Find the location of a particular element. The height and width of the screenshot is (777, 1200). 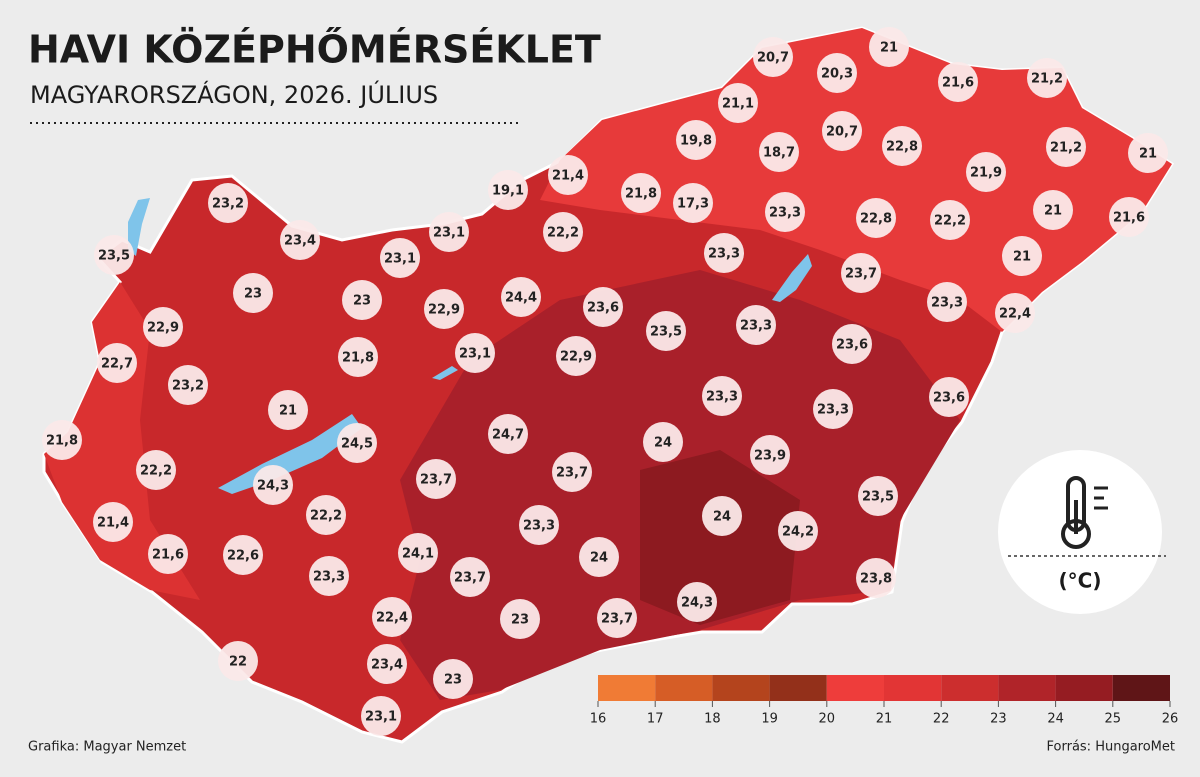

station-value: 23,4 is located at coordinates (387, 665).